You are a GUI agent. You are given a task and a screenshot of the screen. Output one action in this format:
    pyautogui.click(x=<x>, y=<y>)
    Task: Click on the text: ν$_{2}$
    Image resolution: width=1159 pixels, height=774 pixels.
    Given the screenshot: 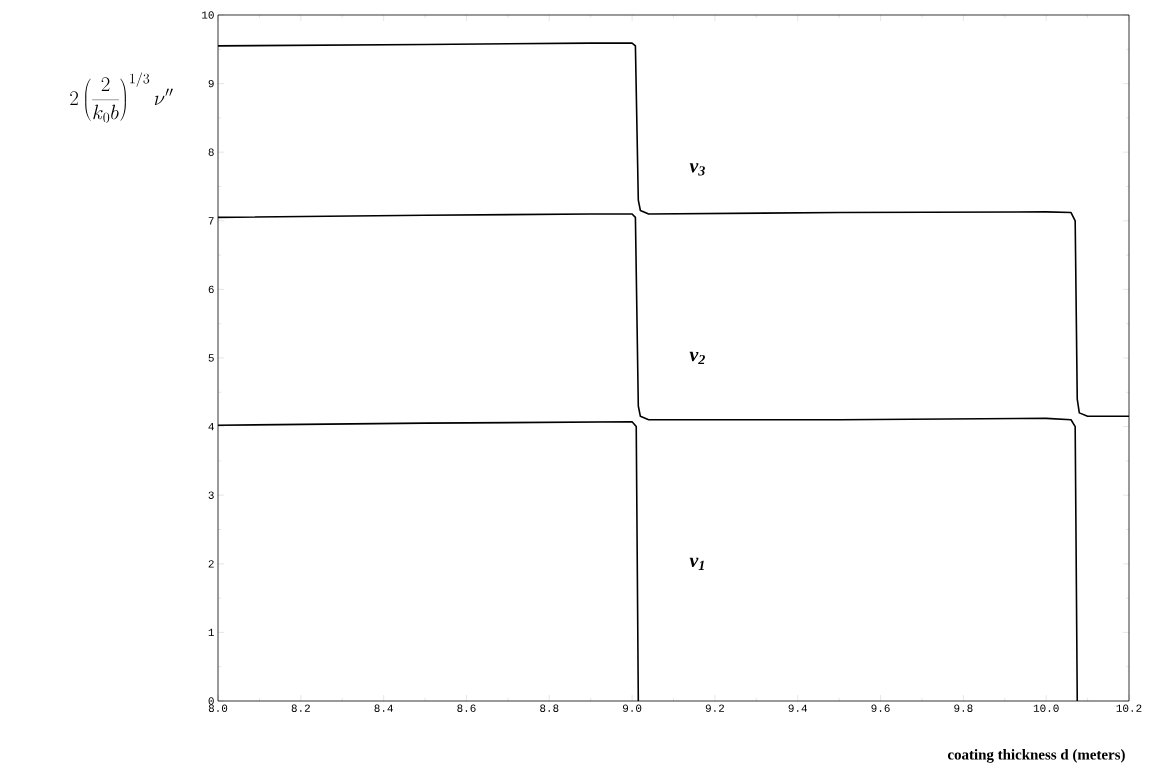 What is the action you would take?
    pyautogui.click(x=697, y=358)
    